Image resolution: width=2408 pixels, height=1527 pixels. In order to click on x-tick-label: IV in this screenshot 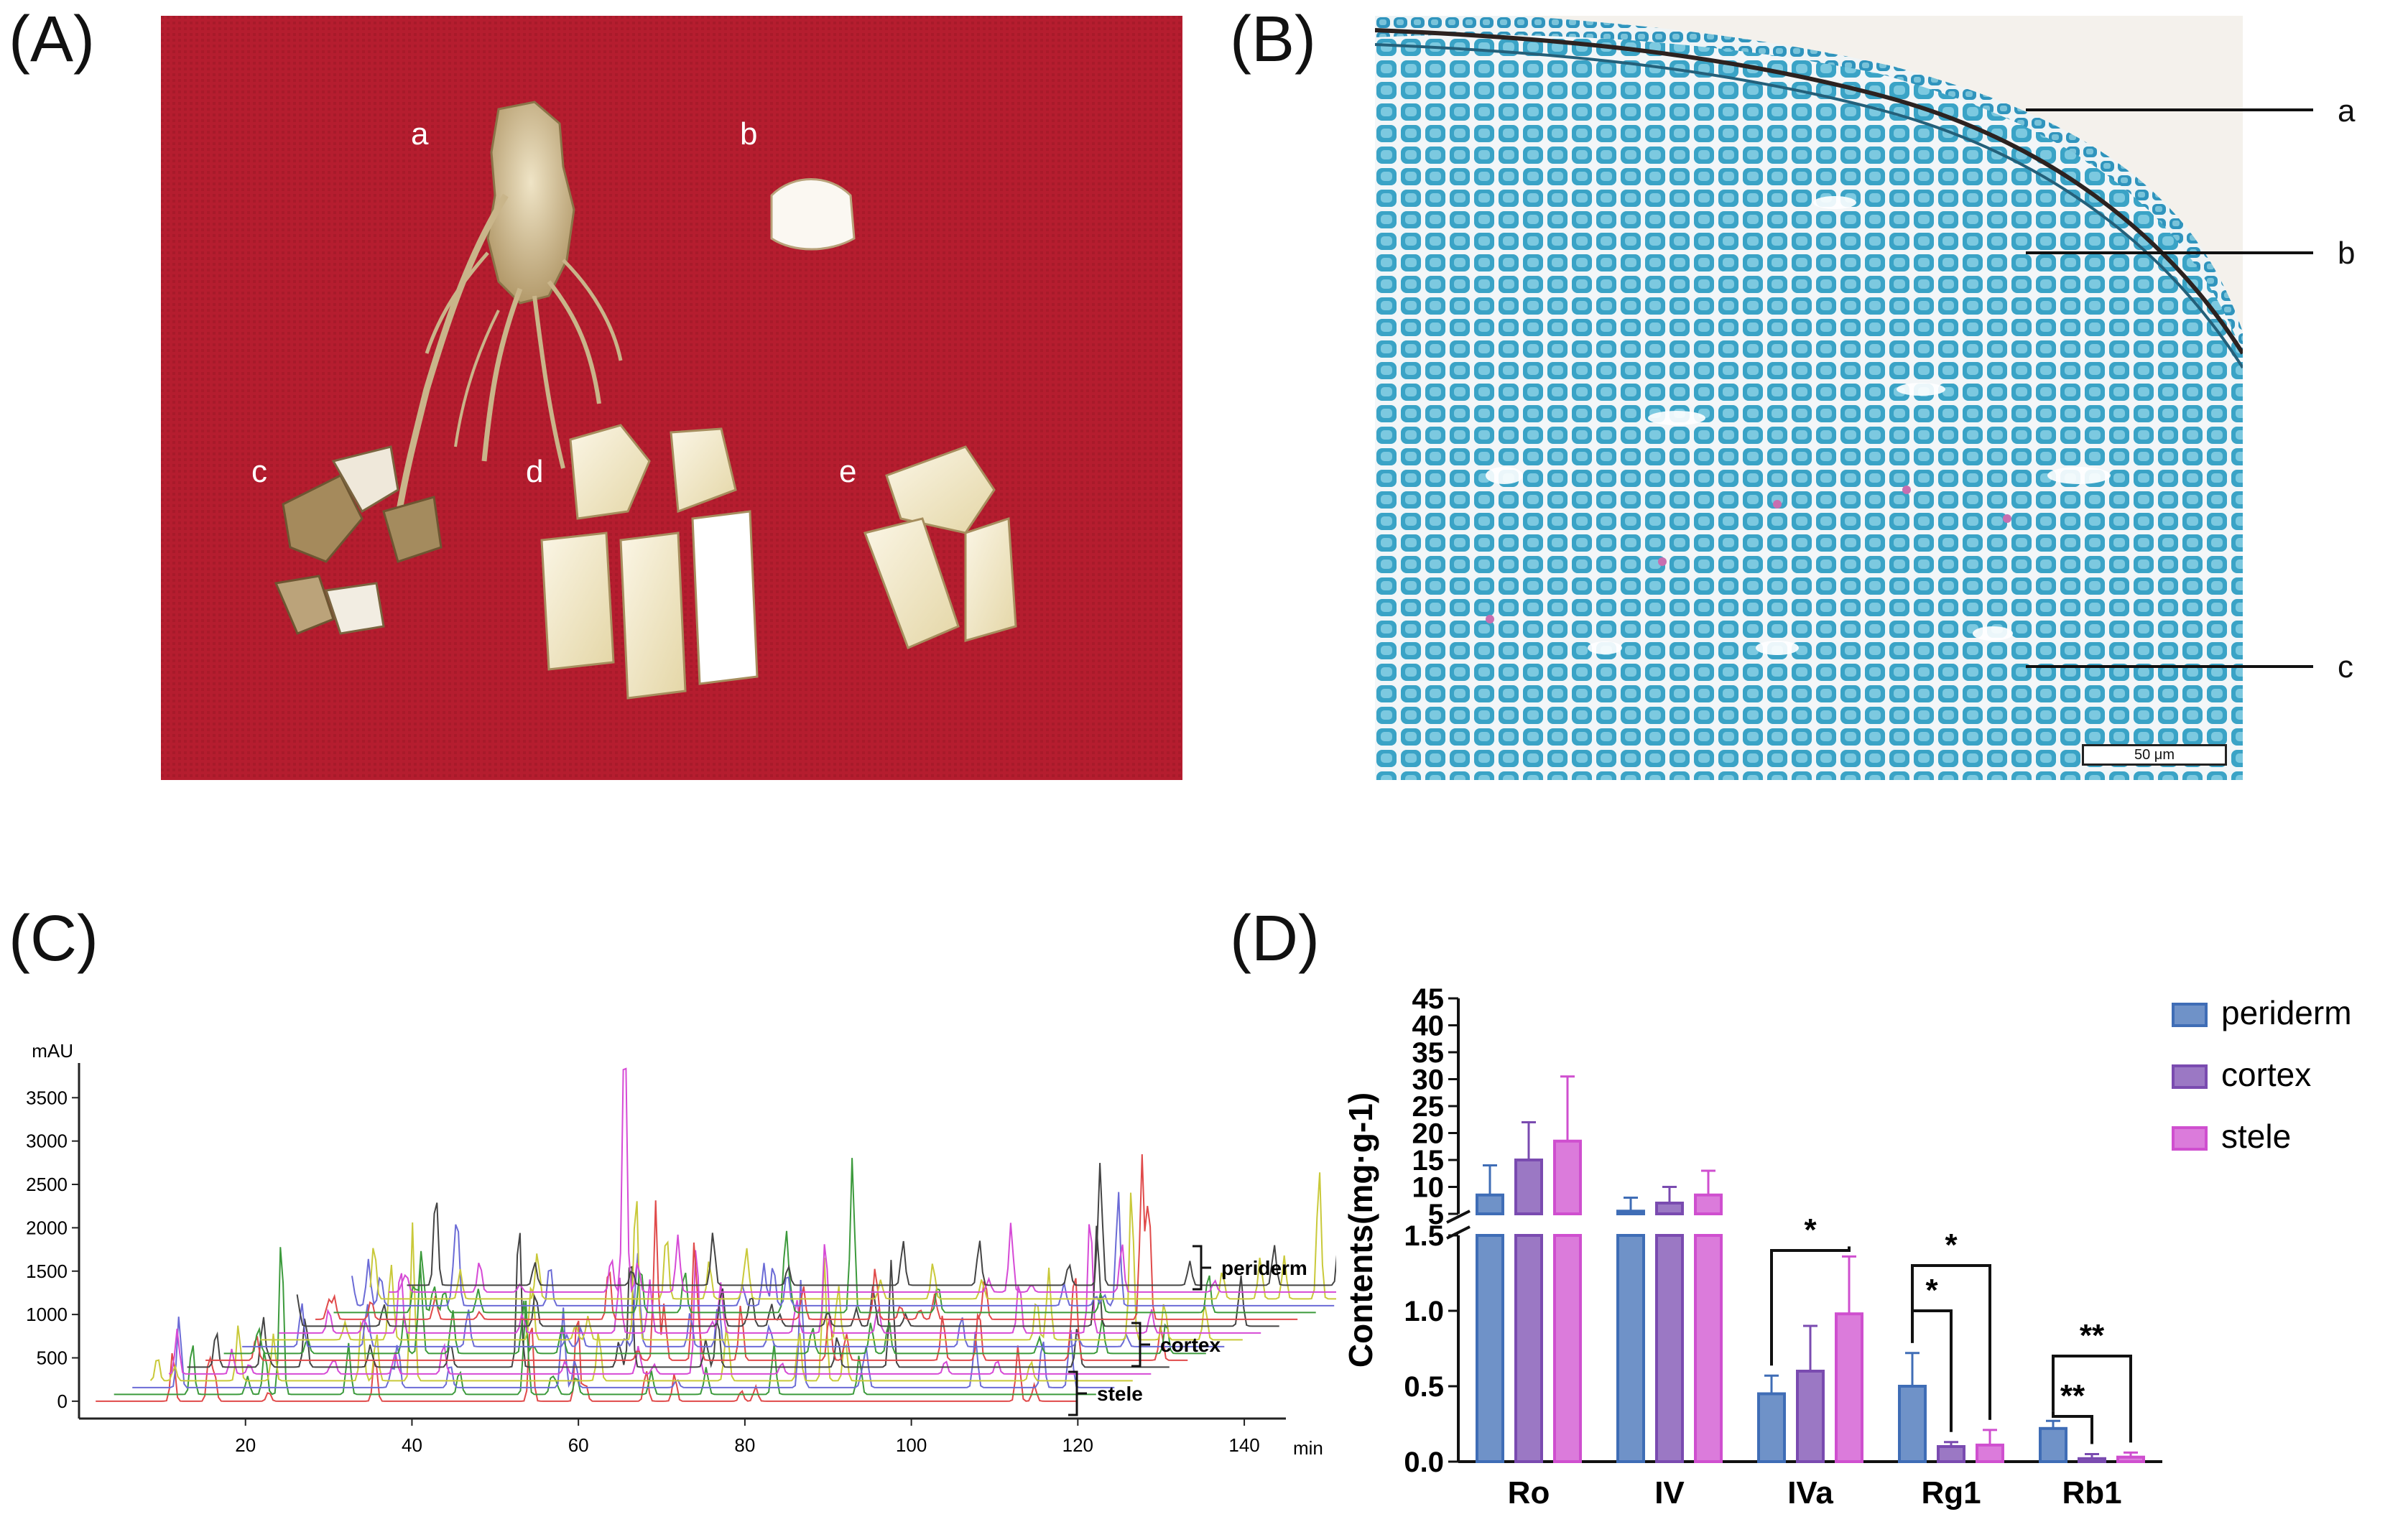, I will do `click(1669, 1493)`.